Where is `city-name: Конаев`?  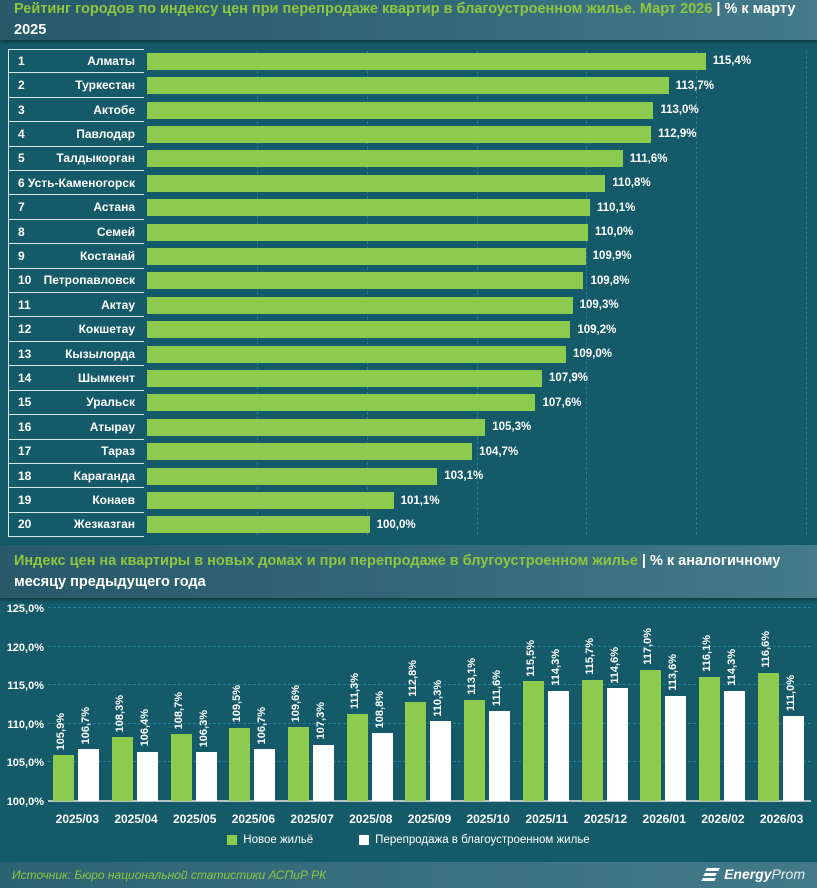 city-name: Конаев is located at coordinates (113, 500).